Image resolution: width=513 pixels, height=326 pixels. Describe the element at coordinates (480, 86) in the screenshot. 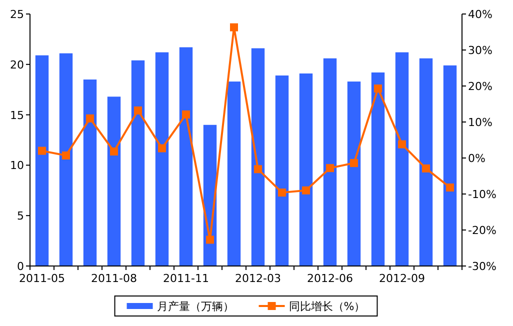

I see `y2-tick-label: 20%` at that location.